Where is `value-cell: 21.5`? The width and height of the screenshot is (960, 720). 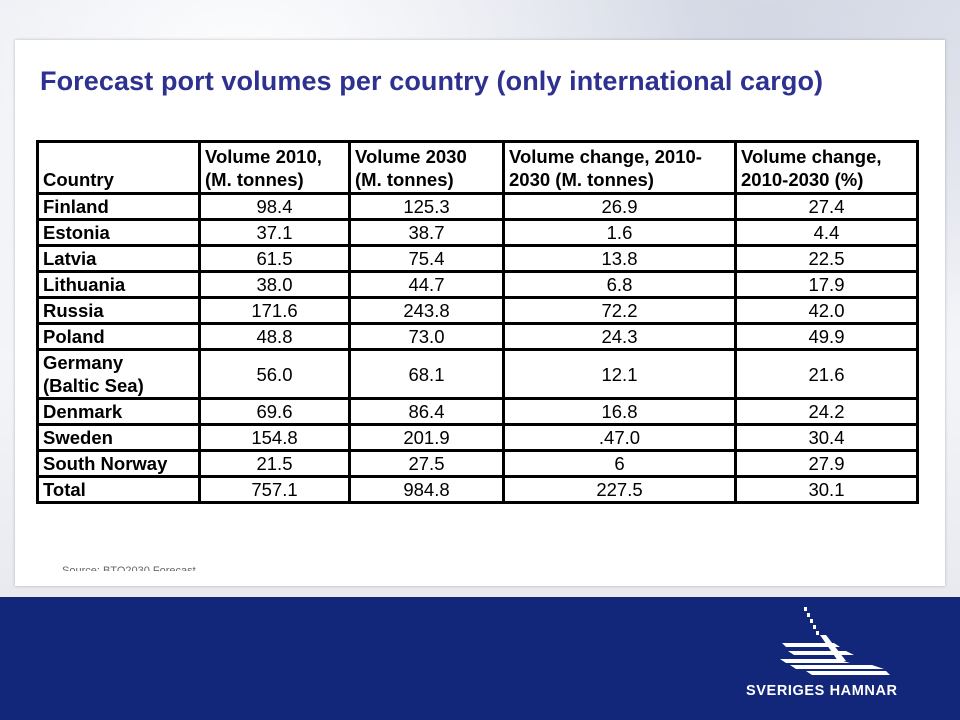 value-cell: 21.5 is located at coordinates (274, 463).